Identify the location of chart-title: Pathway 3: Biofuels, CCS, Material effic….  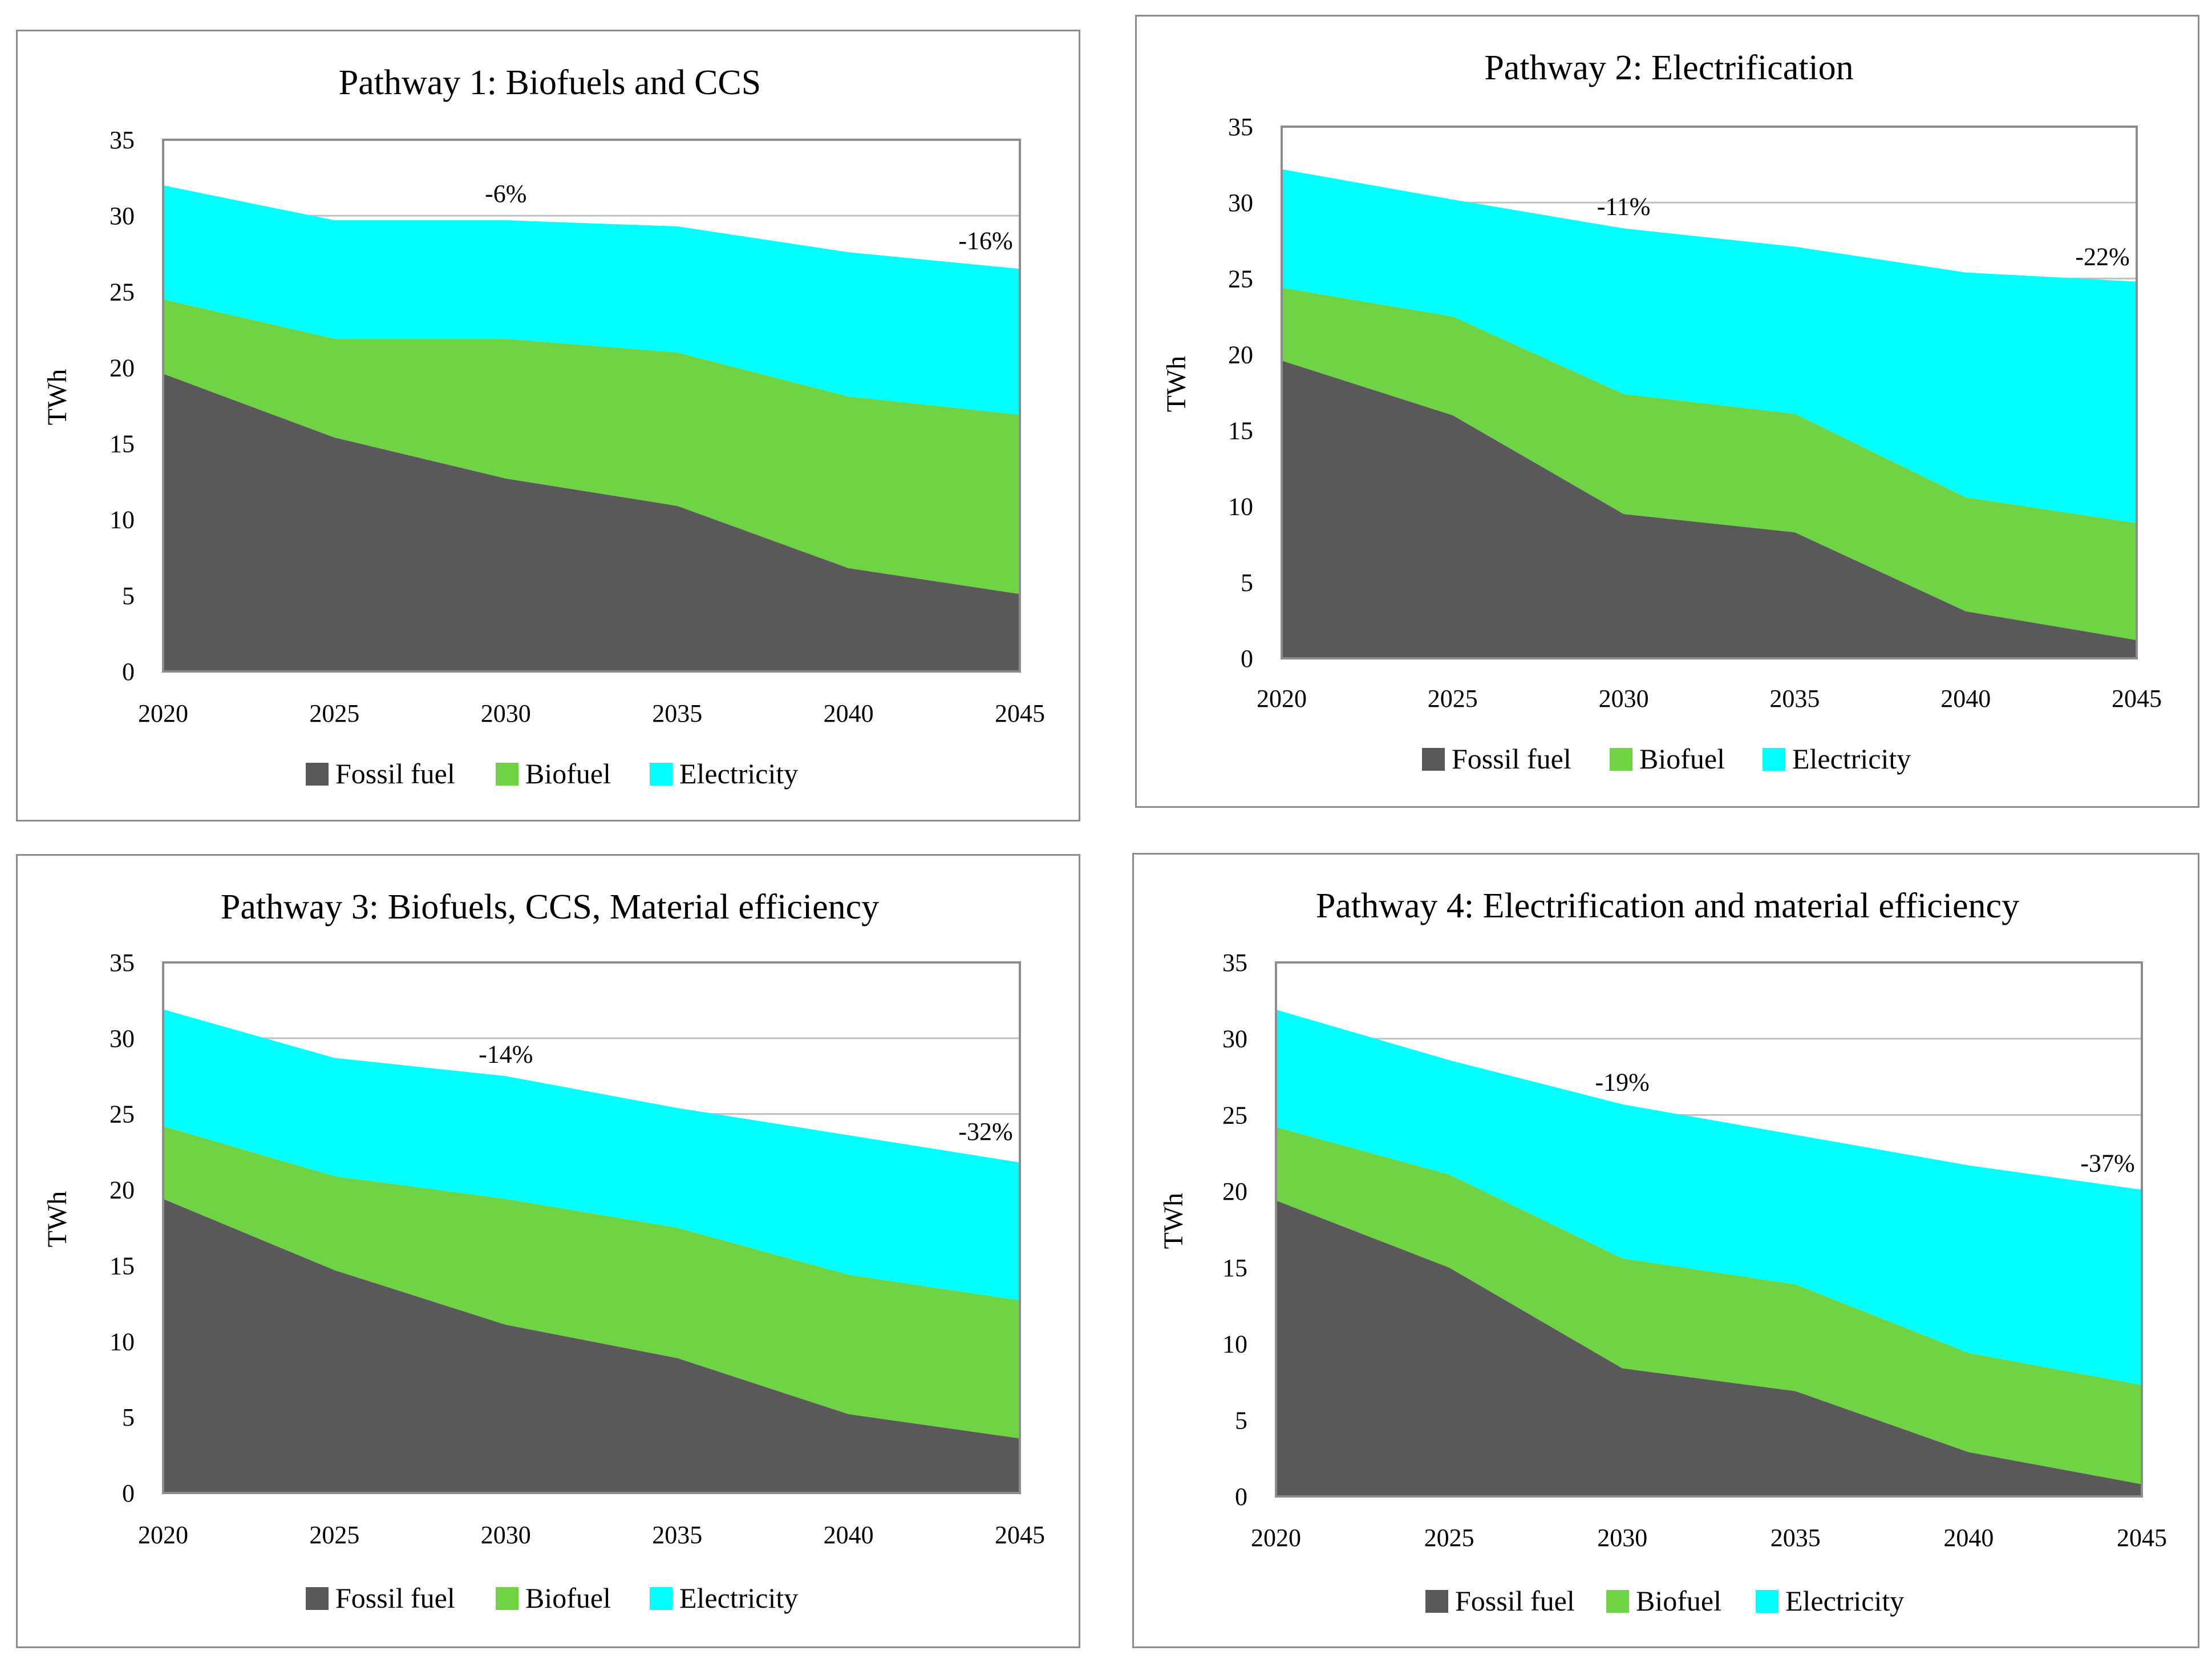
(550, 907).